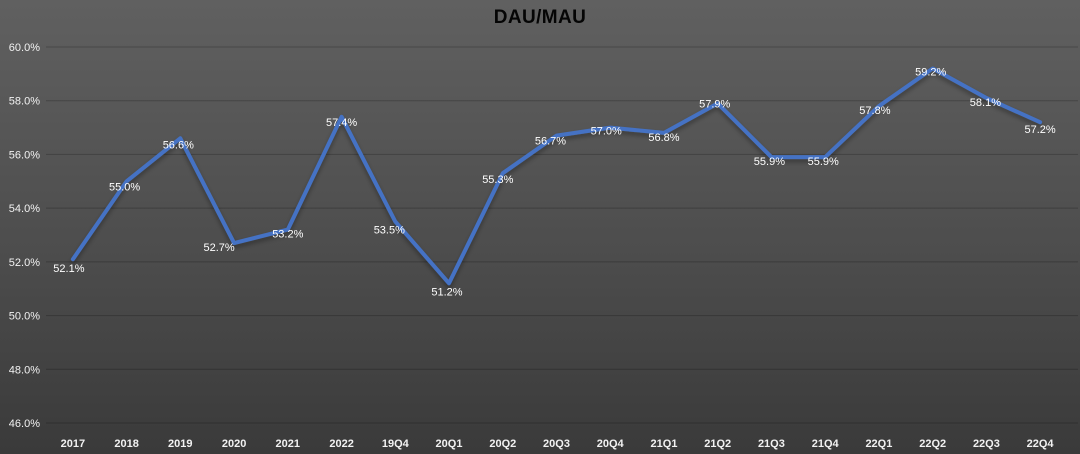 The height and width of the screenshot is (454, 1080). I want to click on y-tick-label: 58.0%, so click(24, 102).